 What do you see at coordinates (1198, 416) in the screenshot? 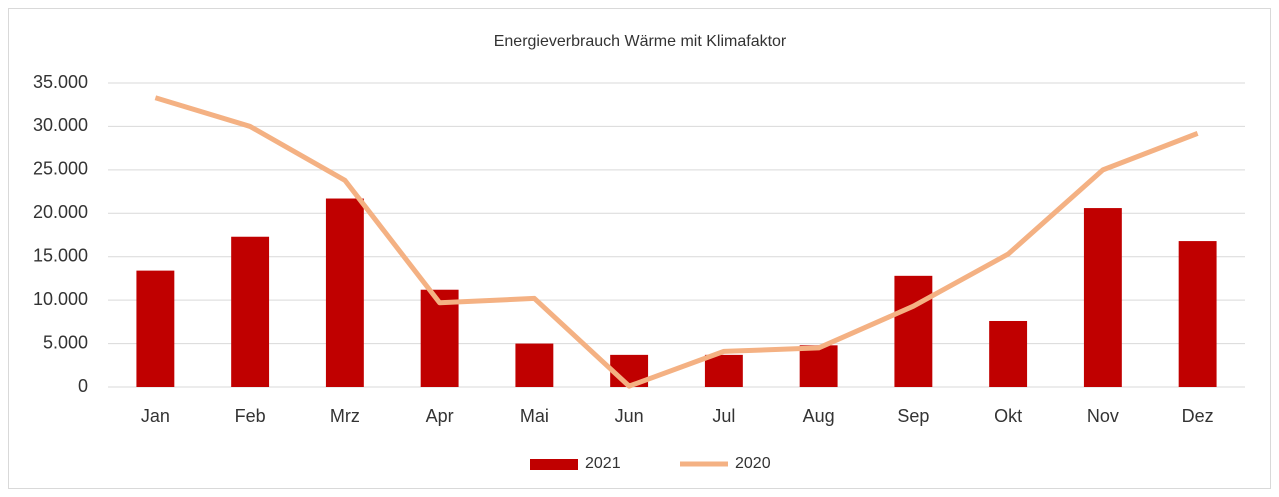
I see `x-tick-label: Dez` at bounding box center [1198, 416].